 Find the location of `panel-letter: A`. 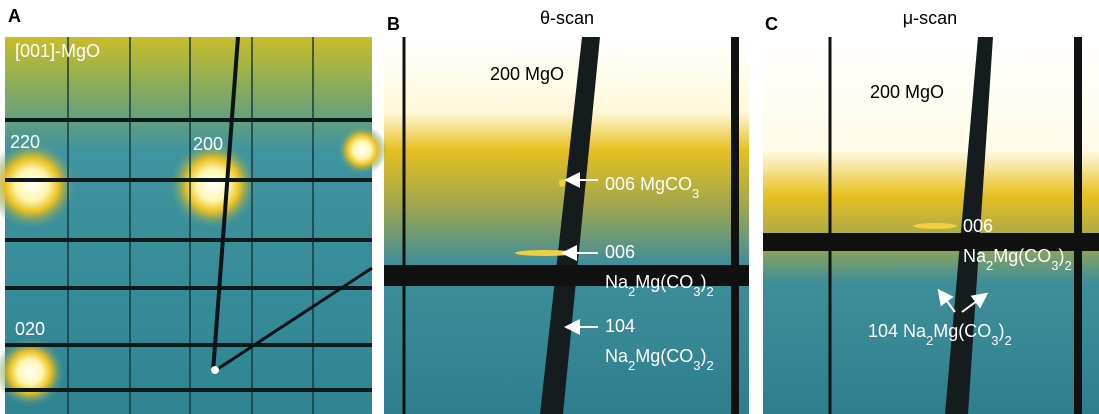

panel-letter: A is located at coordinates (14, 16).